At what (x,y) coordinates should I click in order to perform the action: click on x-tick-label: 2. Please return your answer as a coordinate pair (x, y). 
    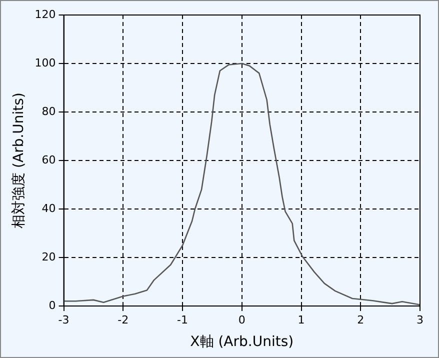
    Looking at the image, I should click on (360, 319).